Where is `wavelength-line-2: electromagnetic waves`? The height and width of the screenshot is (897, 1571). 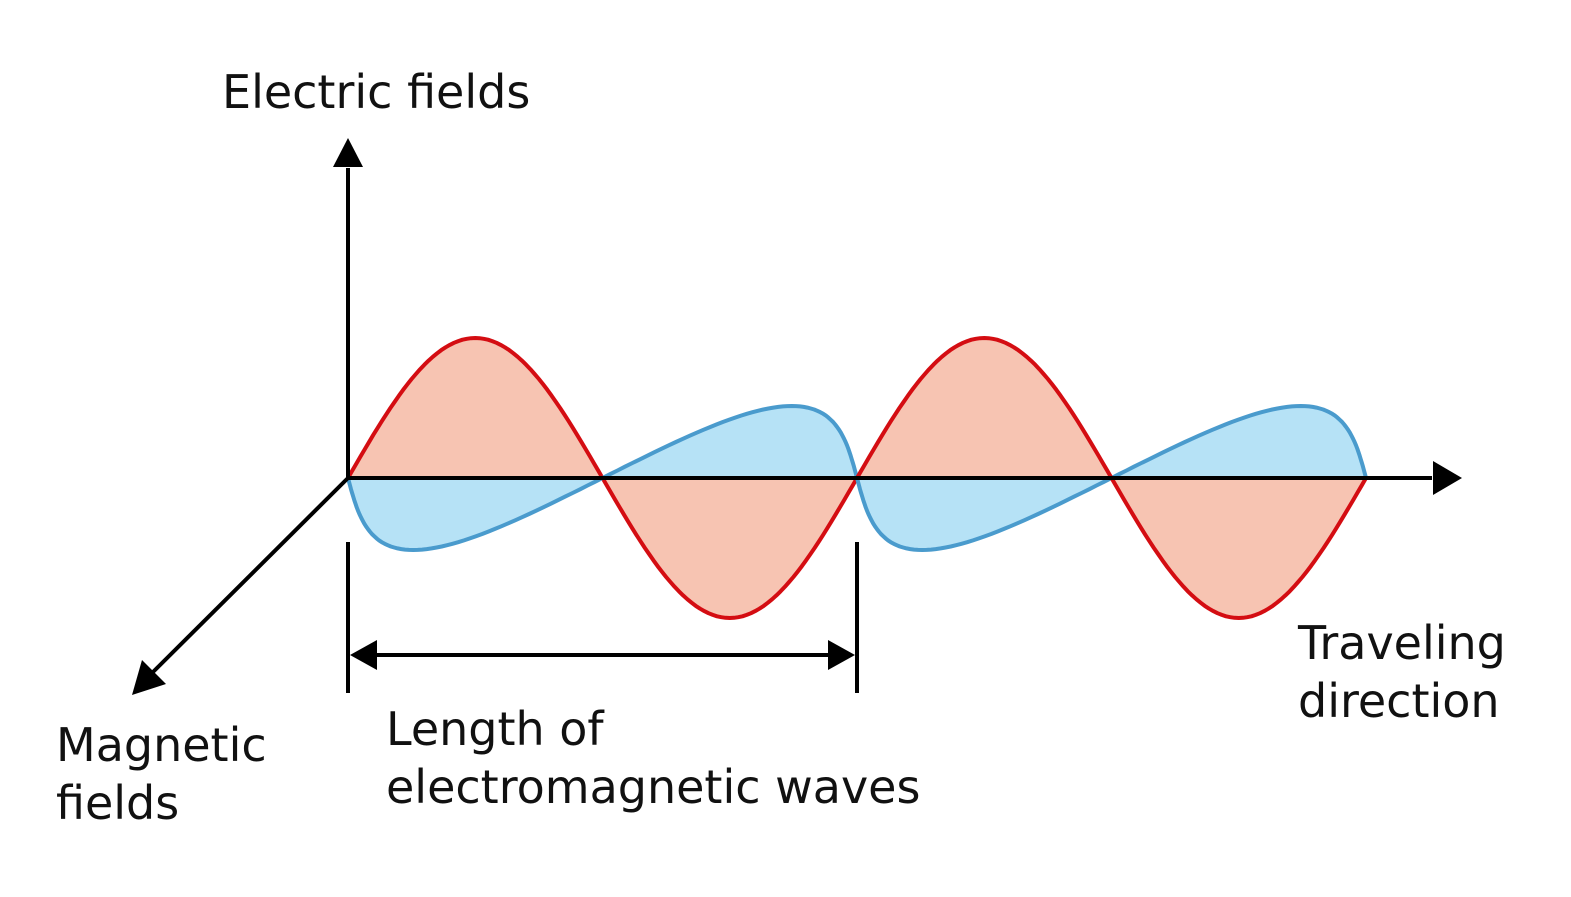 wavelength-line-2: electromagnetic waves is located at coordinates (653, 787).